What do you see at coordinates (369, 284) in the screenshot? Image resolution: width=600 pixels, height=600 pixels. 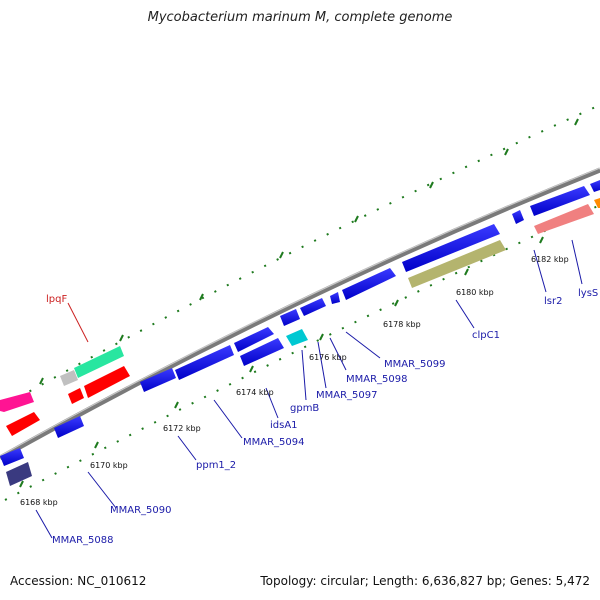 I see `gene-5099b-outer` at bounding box center [369, 284].